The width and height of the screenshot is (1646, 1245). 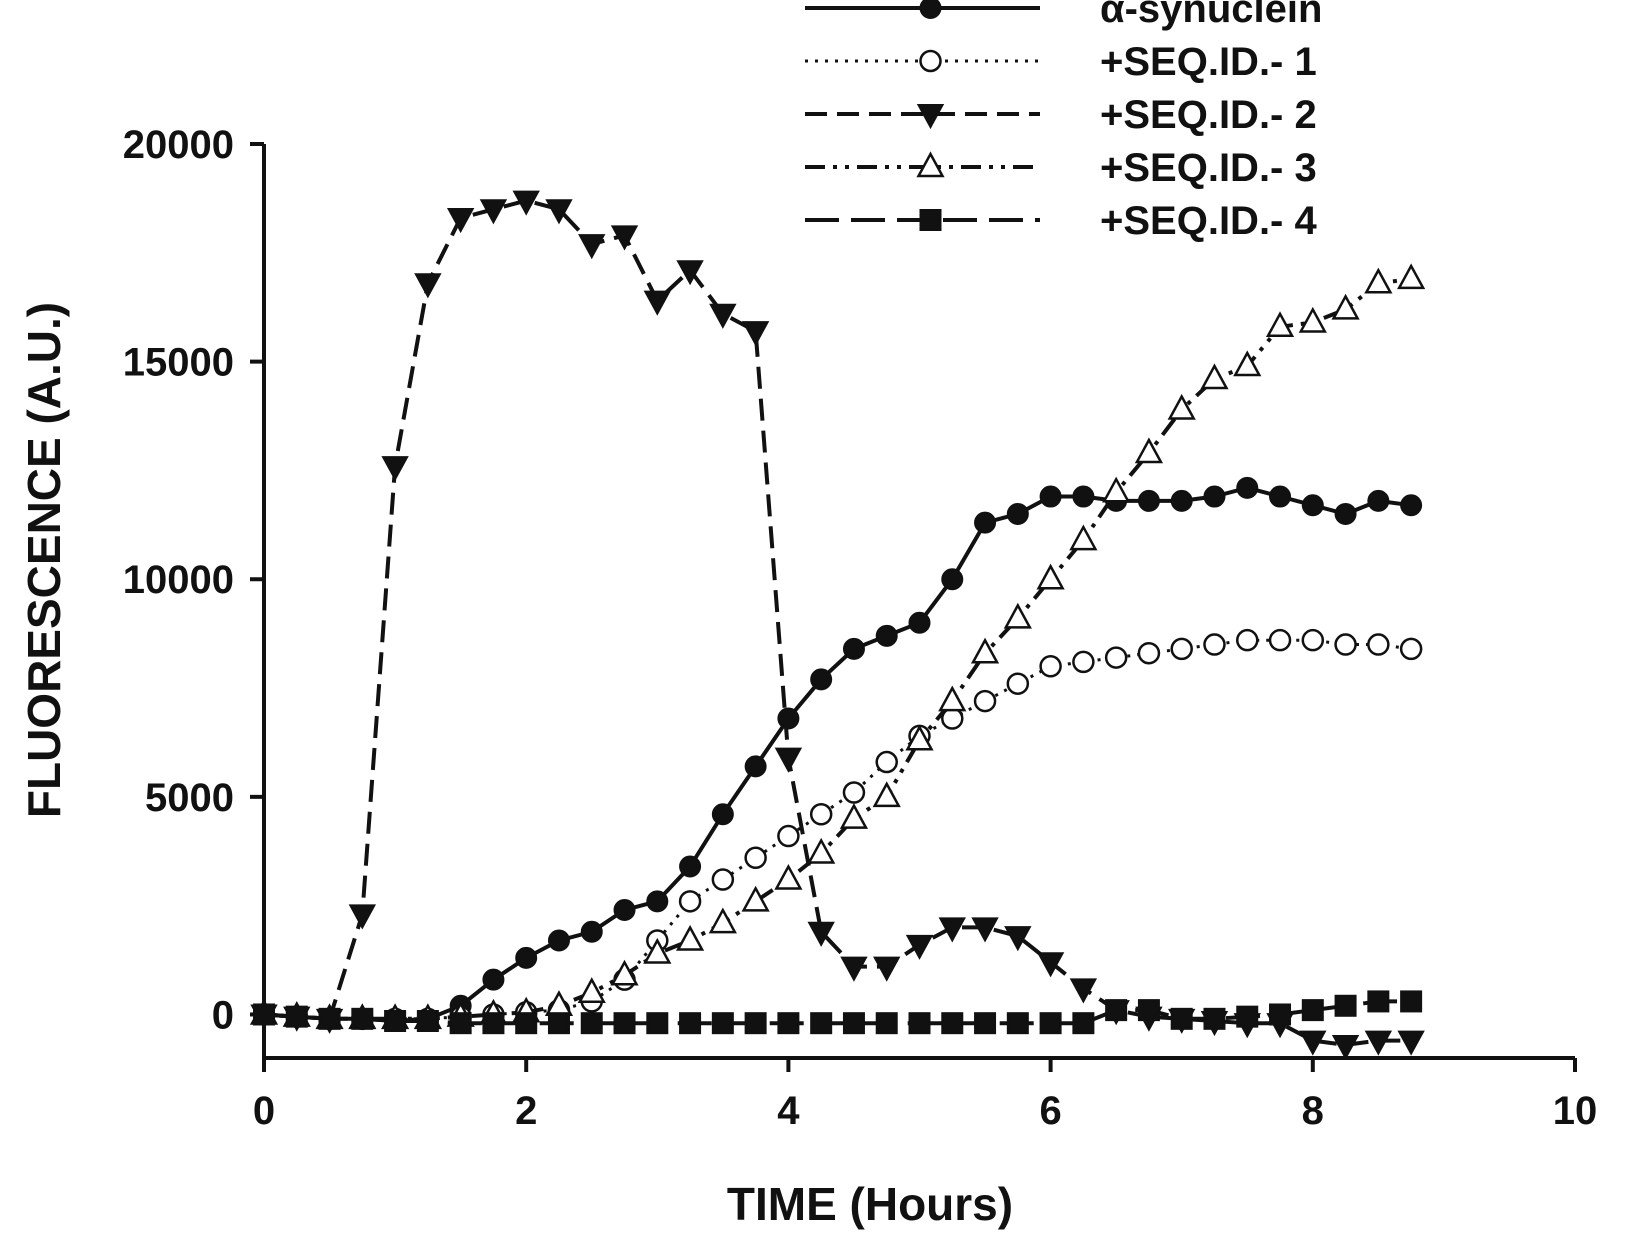 What do you see at coordinates (870, 1204) in the screenshot?
I see `x-axis-title: TIME (Hours)` at bounding box center [870, 1204].